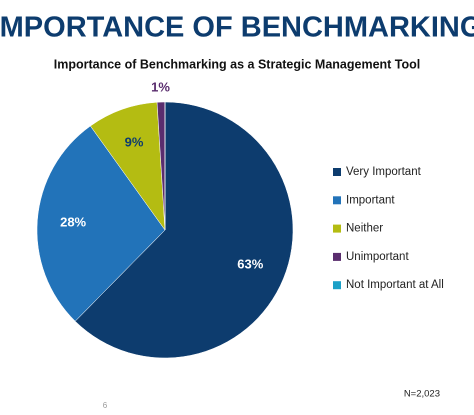 The width and height of the screenshot is (474, 415). Describe the element at coordinates (237, 28) in the screenshot. I see `page-title: IMPORTANCE OF BENCHMARKING` at that location.